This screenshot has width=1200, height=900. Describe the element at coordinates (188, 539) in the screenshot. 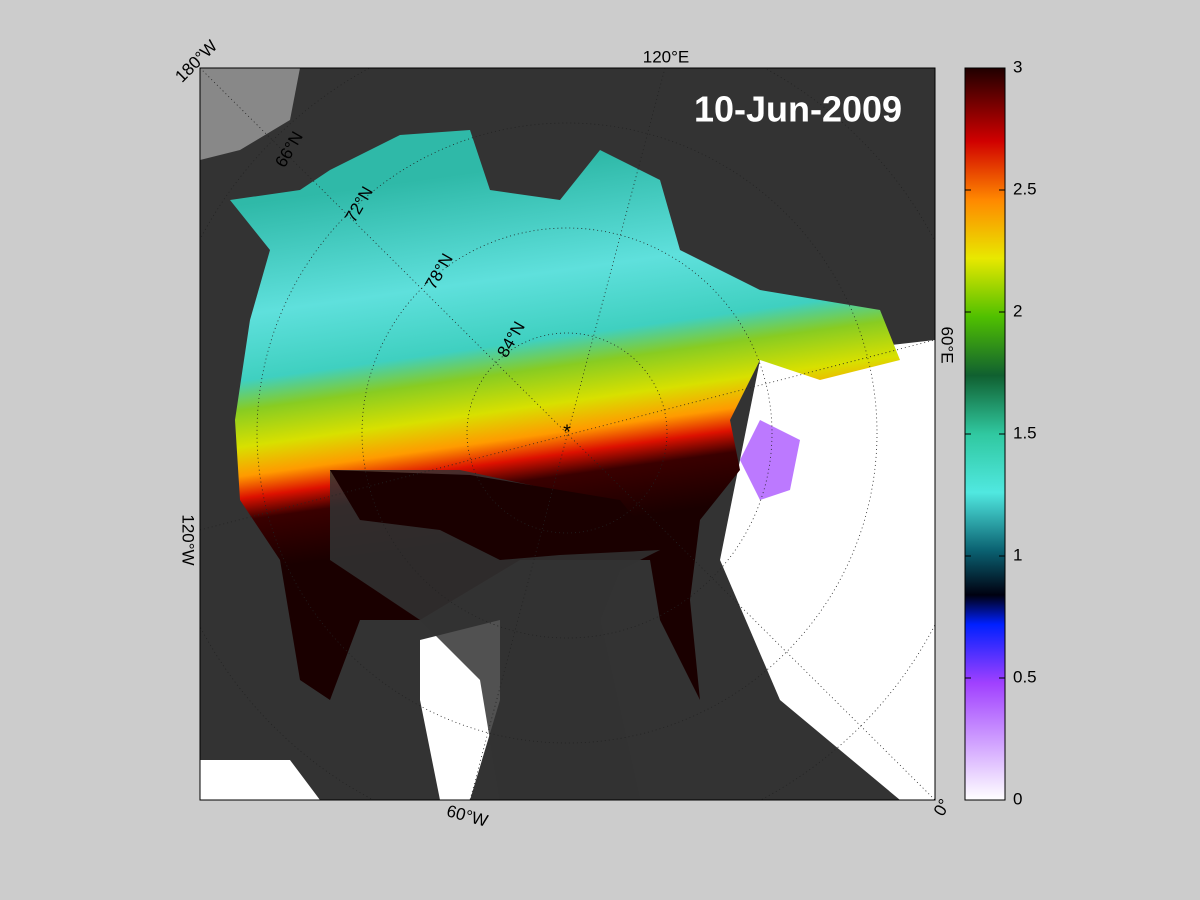

I see `longitude-label: 120°W` at that location.